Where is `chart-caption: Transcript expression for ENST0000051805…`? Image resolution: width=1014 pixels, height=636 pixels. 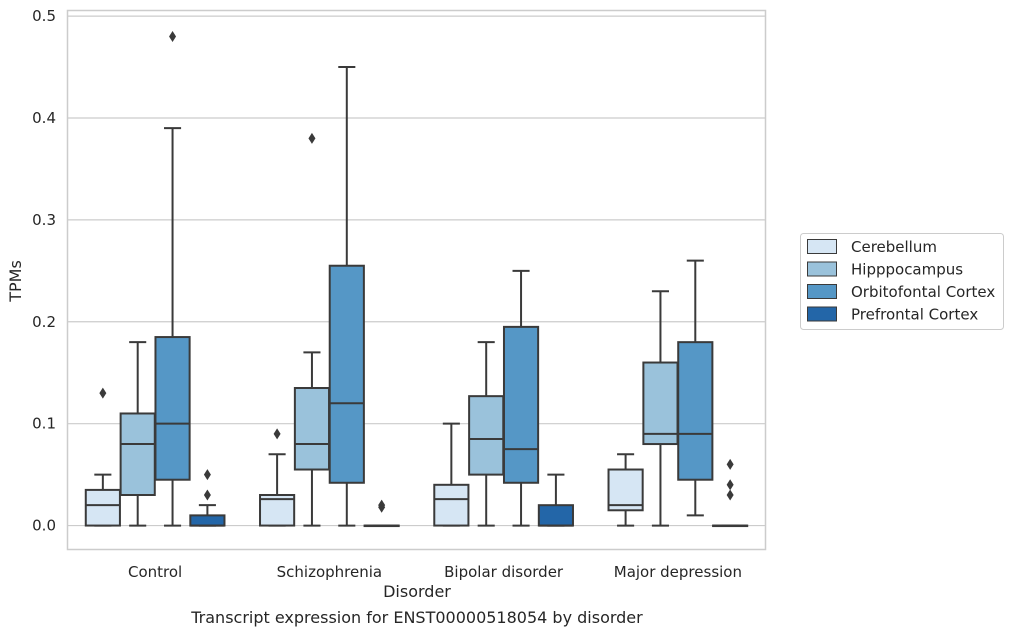
chart-caption: Transcript expression for ENST0000051805… is located at coordinates (416, 617).